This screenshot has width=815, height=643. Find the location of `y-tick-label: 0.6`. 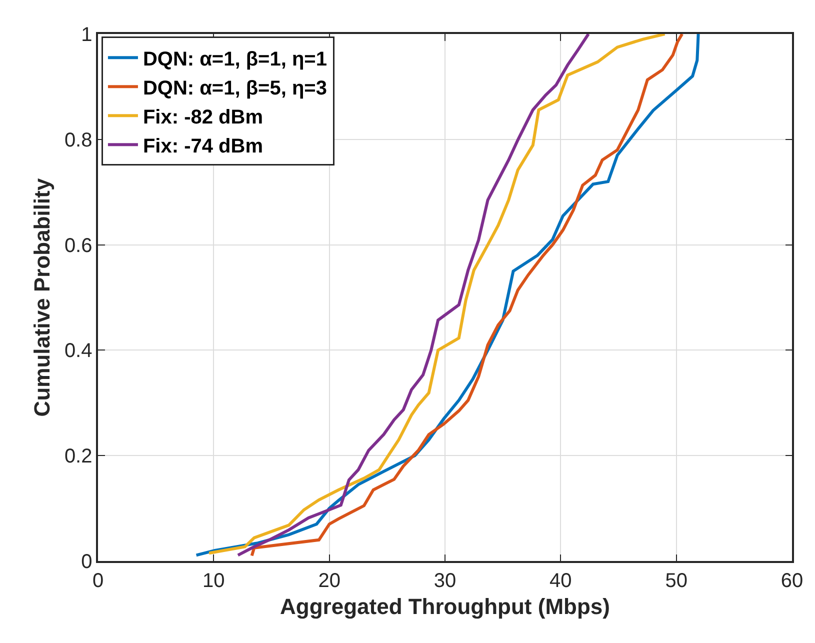

y-tick-label: 0.6 is located at coordinates (78, 245).